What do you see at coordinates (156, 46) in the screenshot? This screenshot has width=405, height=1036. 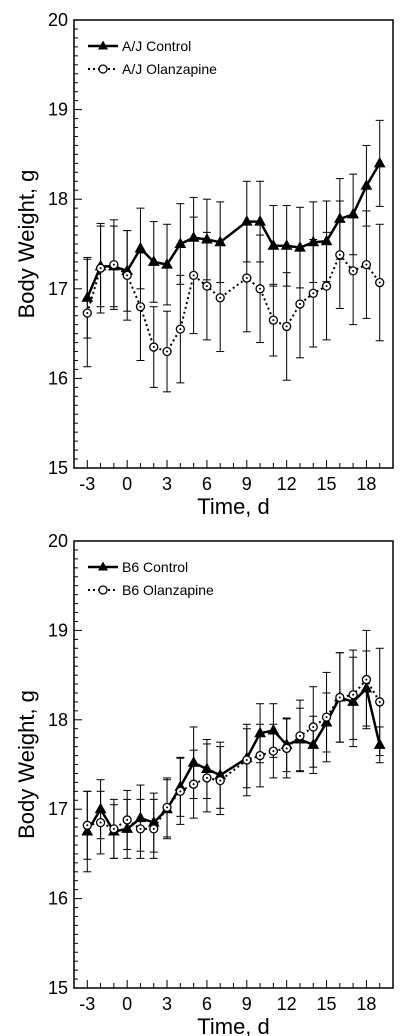 I see `legend-label: A/J Control` at bounding box center [156, 46].